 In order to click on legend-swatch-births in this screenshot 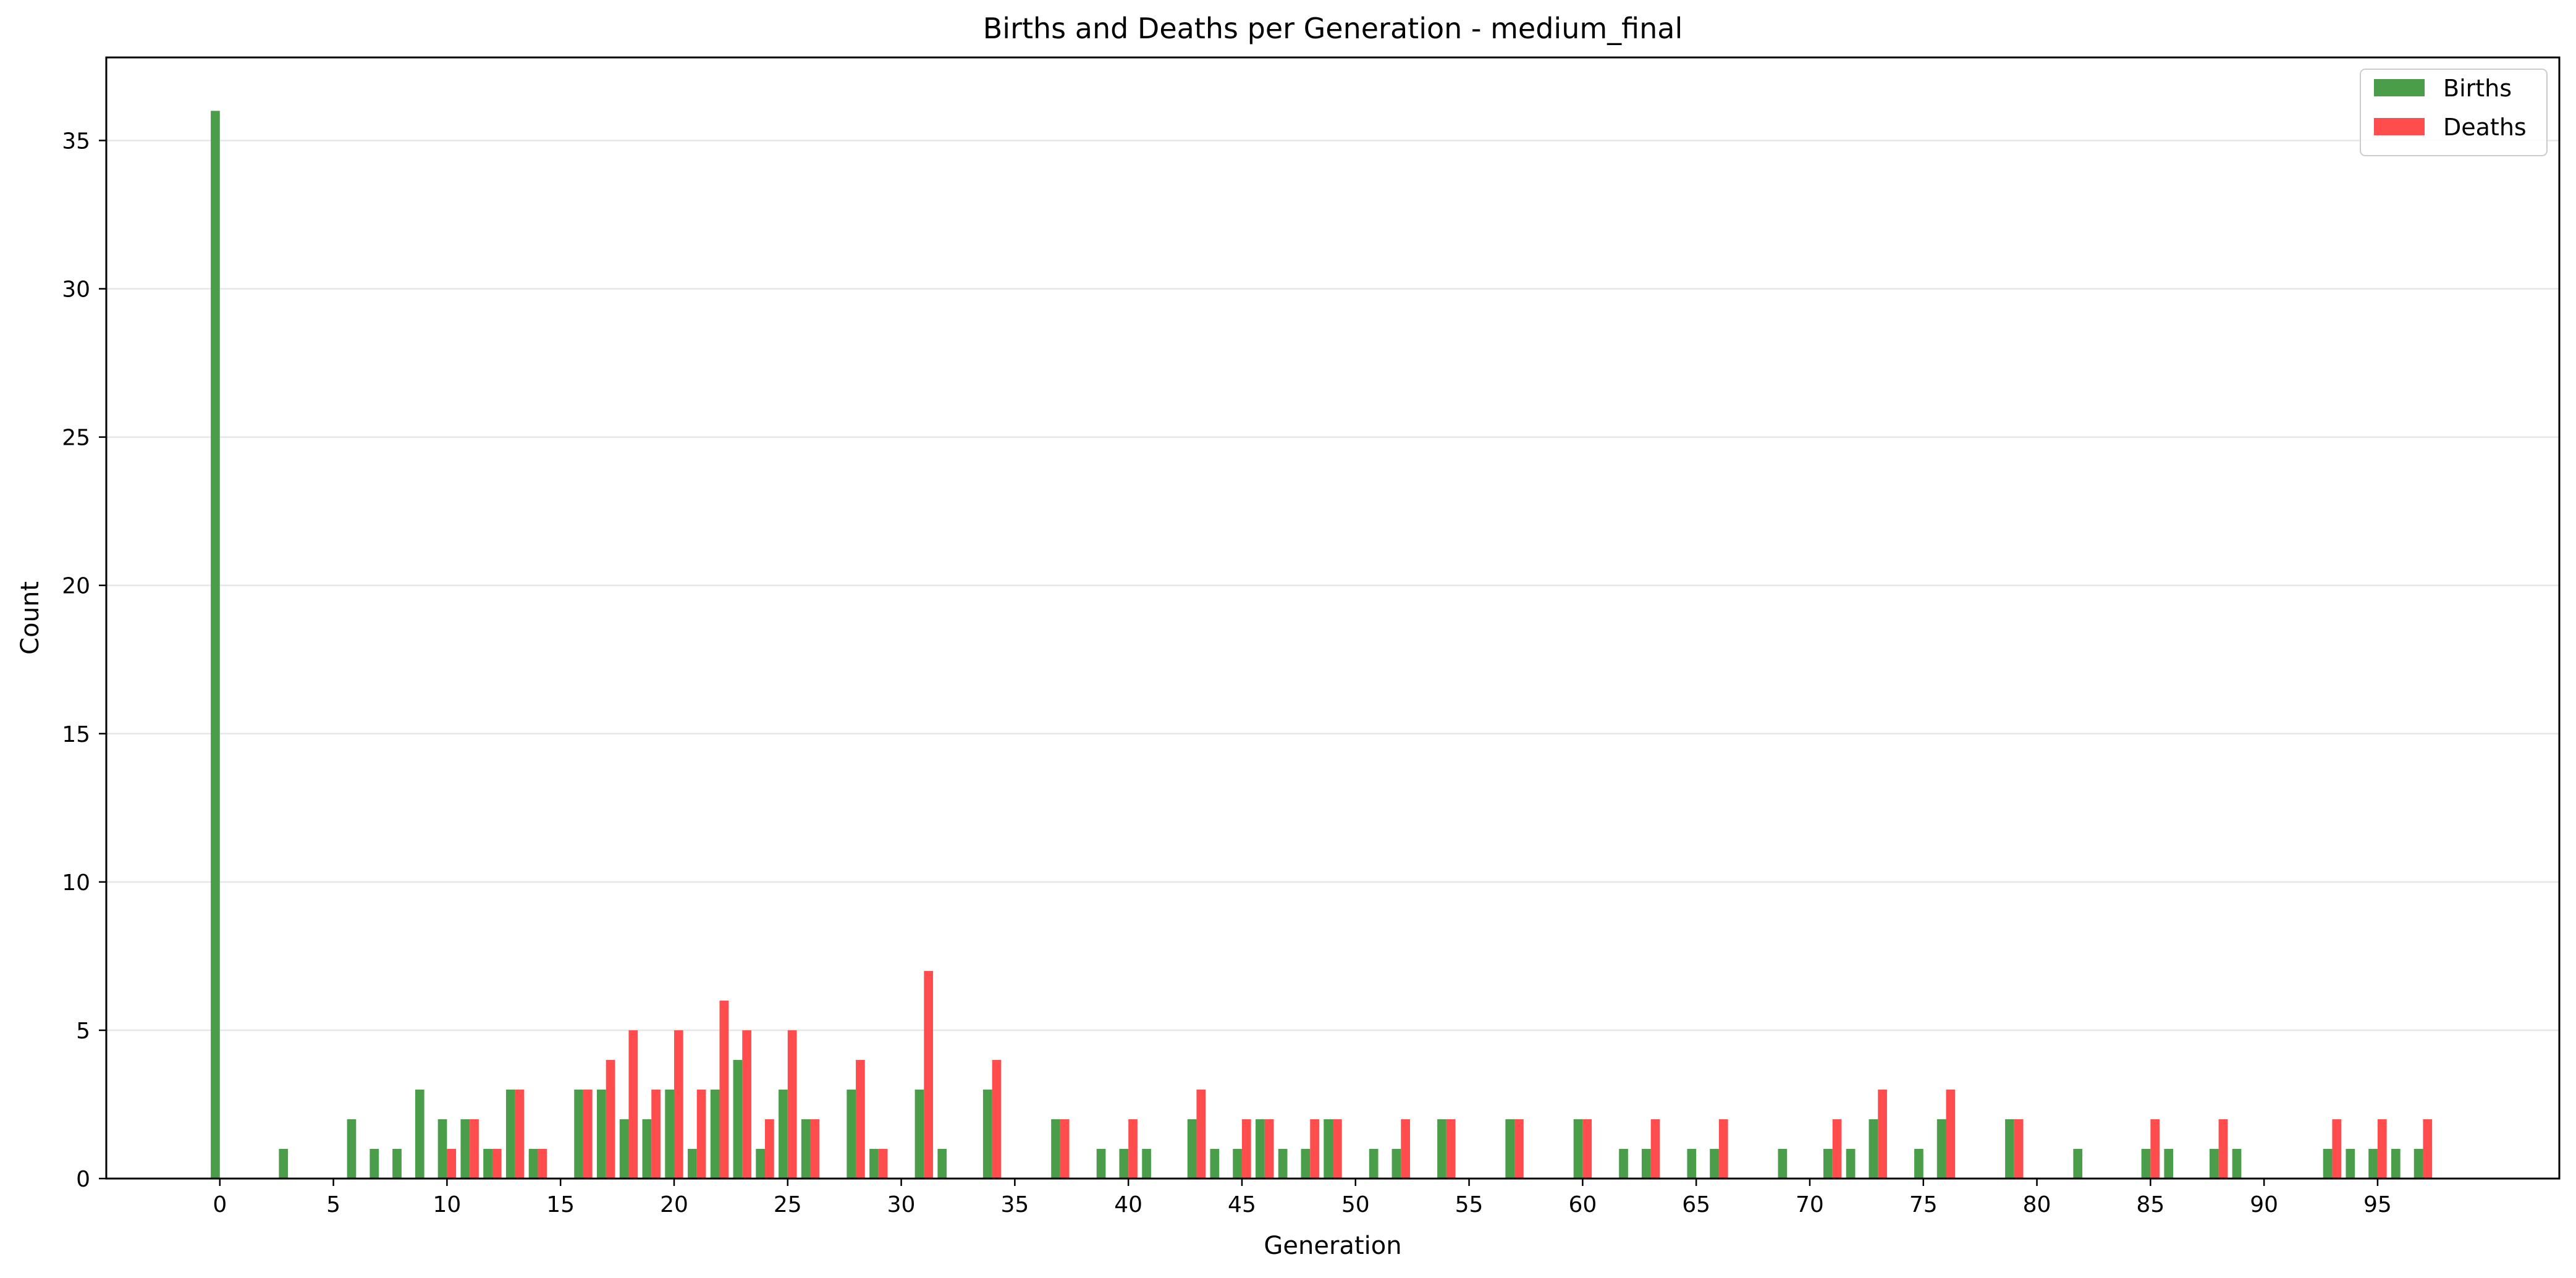, I will do `click(2399, 88)`.